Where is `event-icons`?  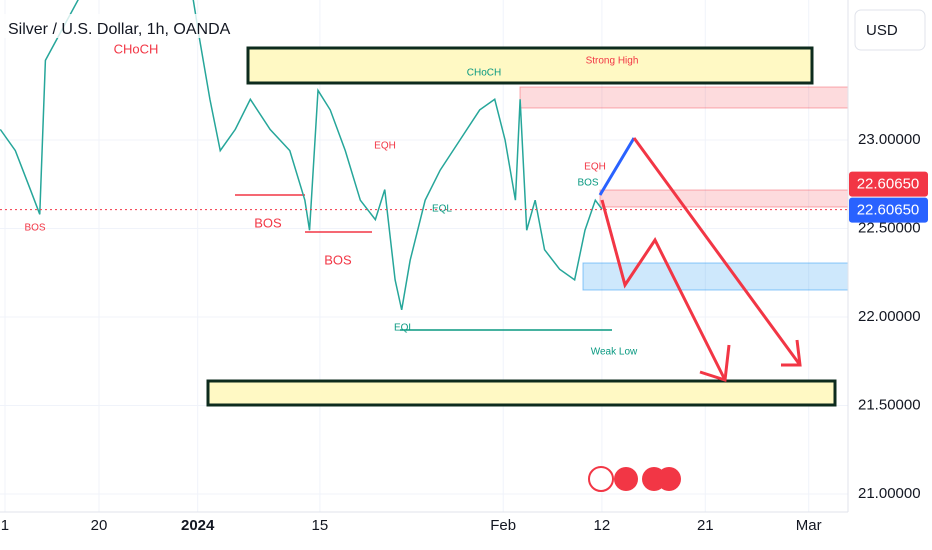 event-icons is located at coordinates (634, 479).